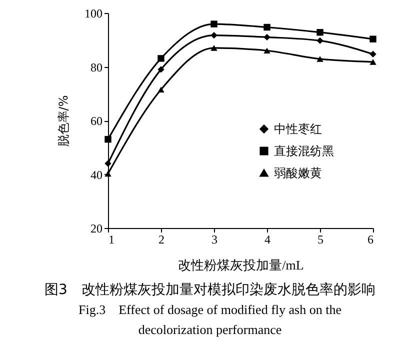 The height and width of the screenshot is (349, 420). I want to click on x-tick-label: 3, so click(215, 239).